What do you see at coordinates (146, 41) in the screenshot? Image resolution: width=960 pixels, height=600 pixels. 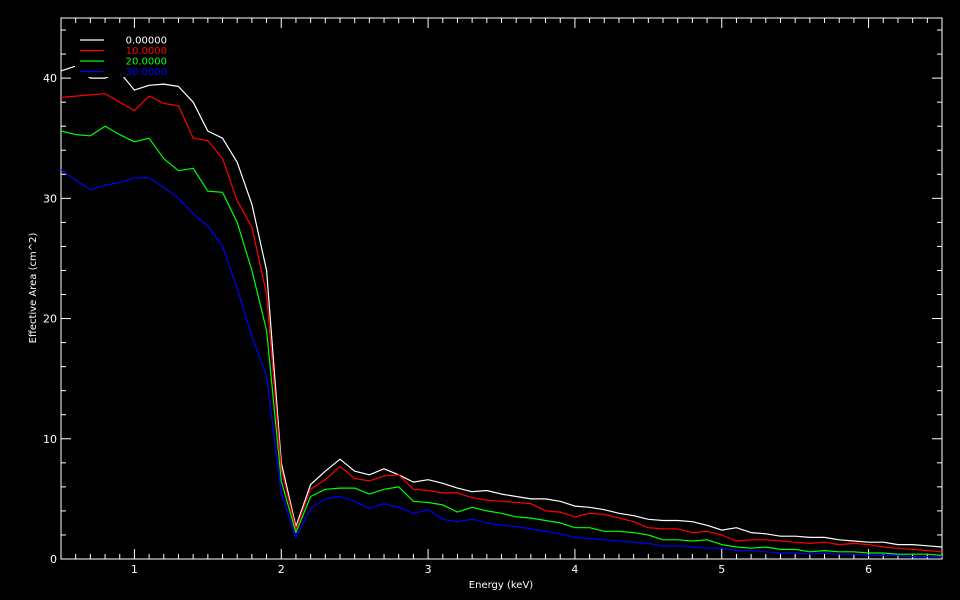 I see `legend-label: 0.00000` at bounding box center [146, 41].